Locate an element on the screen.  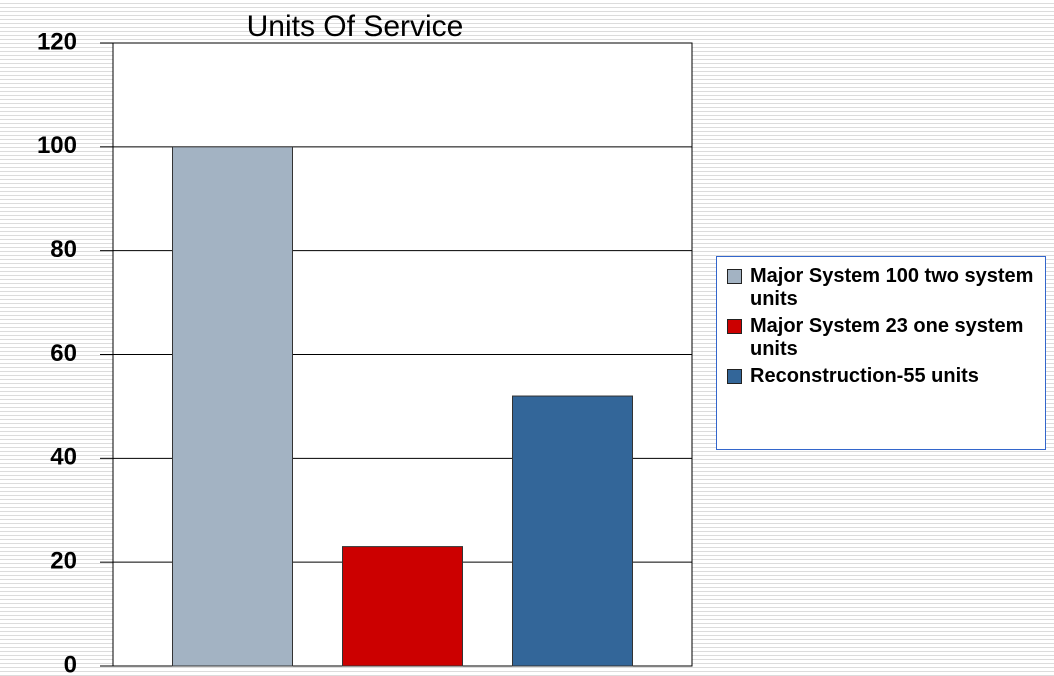
y-tick-label: 60 is located at coordinates (63, 353).